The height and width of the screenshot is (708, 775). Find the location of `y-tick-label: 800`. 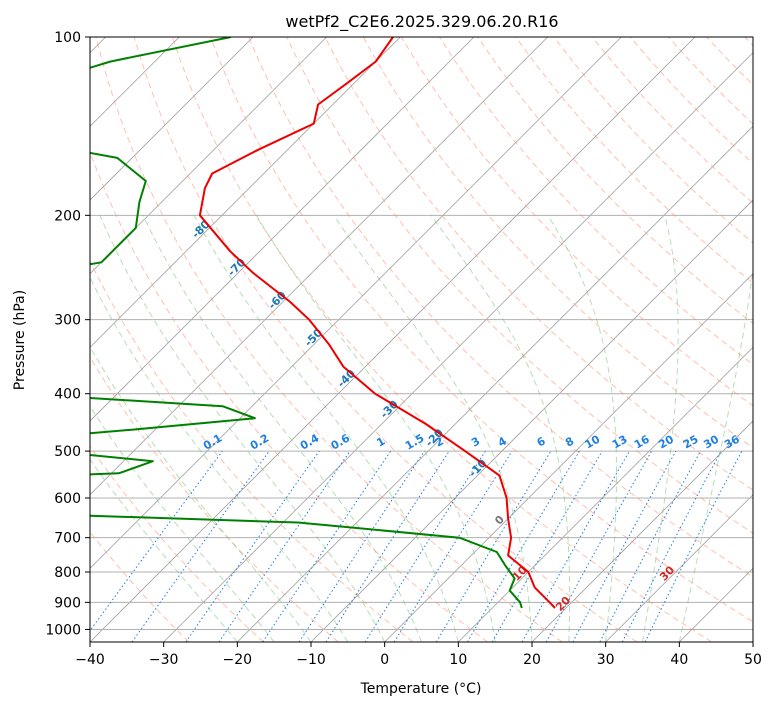

y-tick-label: 800 is located at coordinates (67, 573).